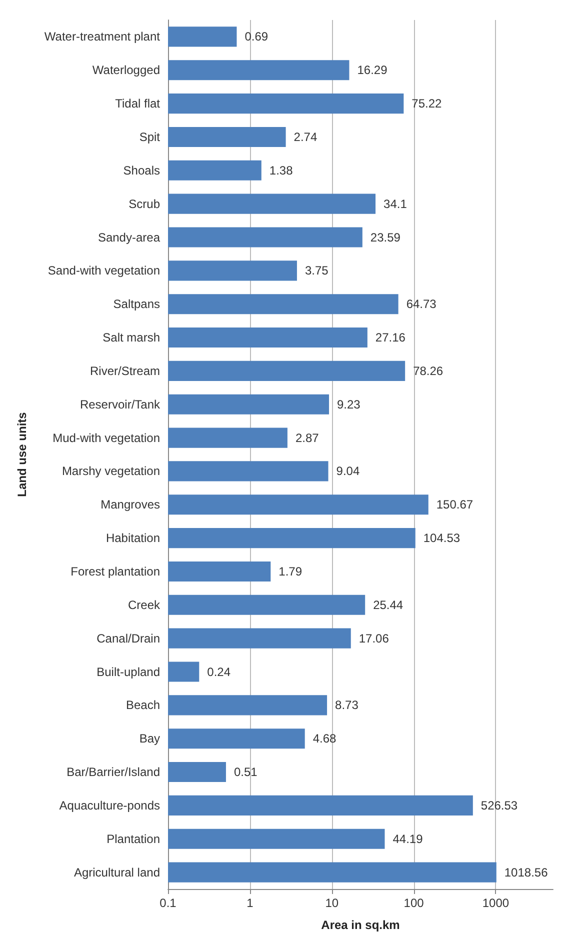  What do you see at coordinates (374, 638) in the screenshot?
I see `data-label: 17.06` at bounding box center [374, 638].